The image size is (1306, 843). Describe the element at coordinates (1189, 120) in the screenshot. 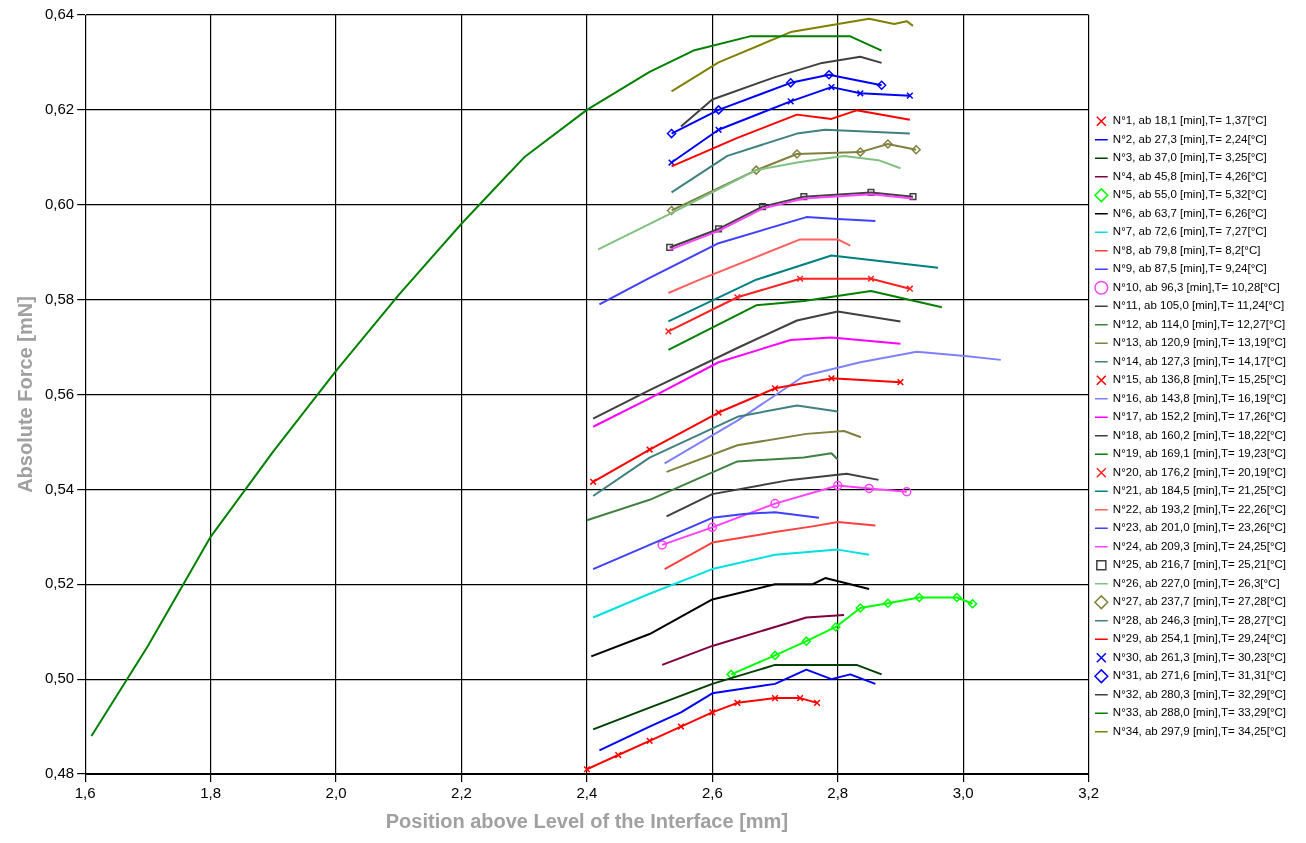

I see `legend-label: N°1, ab 18,1 [min],T= 1,37[°C]` at that location.